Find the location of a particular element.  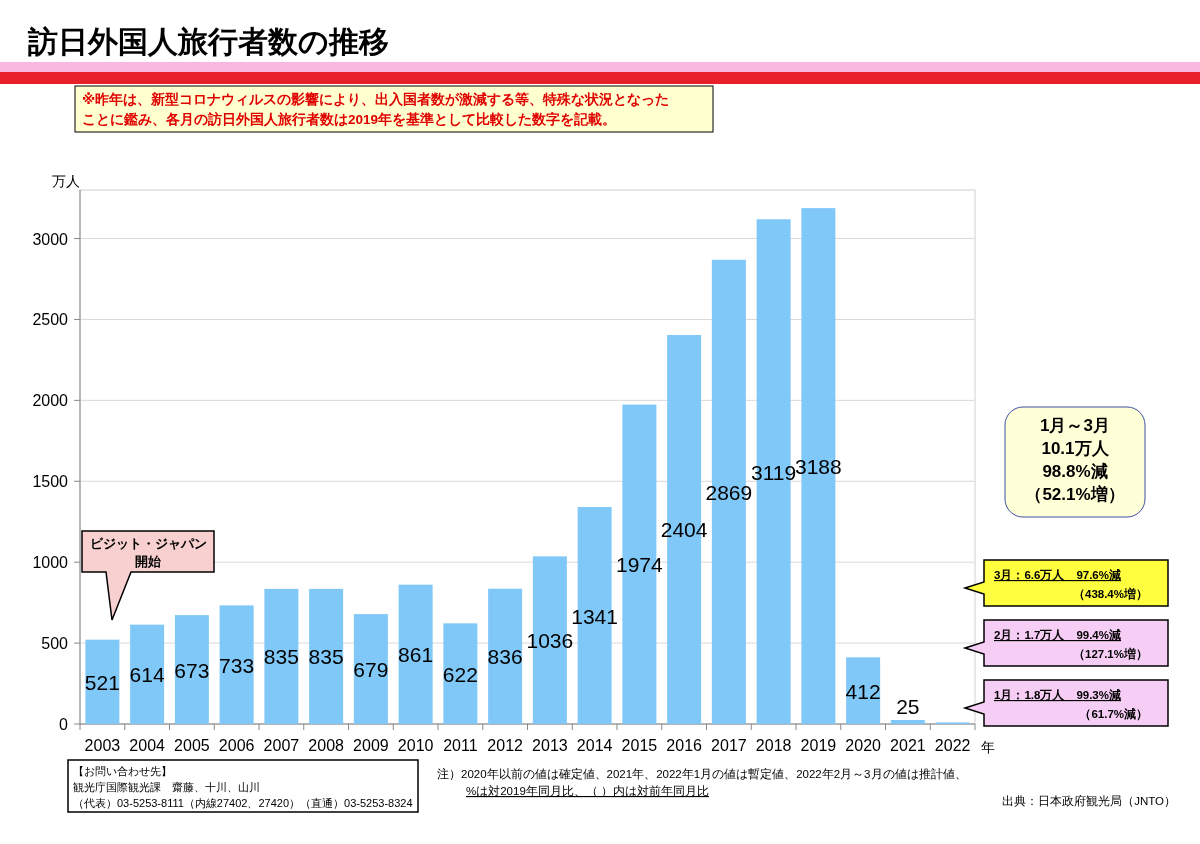

text: 3月：6.6万人 97.6%減 is located at coordinates (1057, 575).